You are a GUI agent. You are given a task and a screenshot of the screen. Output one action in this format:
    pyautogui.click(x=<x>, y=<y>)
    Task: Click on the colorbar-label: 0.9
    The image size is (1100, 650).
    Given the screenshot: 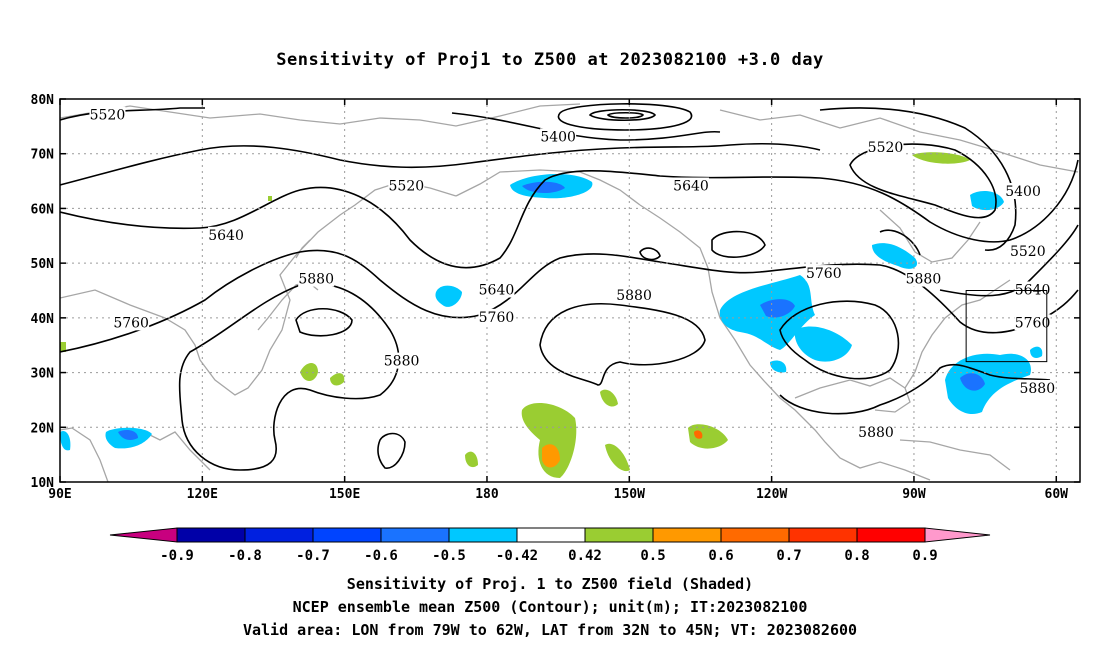 What is the action you would take?
    pyautogui.click(x=924, y=556)
    